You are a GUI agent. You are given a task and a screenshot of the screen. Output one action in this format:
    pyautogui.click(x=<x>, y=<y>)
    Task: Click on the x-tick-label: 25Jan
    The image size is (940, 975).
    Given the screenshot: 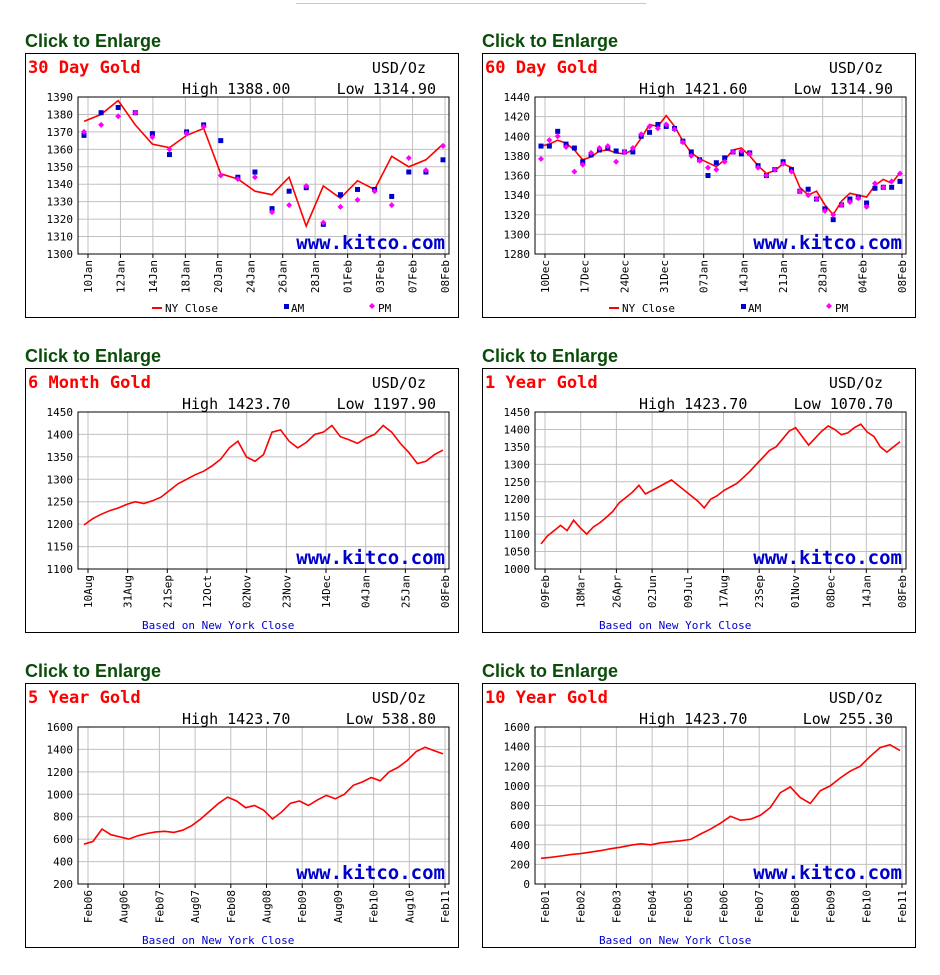 What is the action you would take?
    pyautogui.click(x=405, y=591)
    